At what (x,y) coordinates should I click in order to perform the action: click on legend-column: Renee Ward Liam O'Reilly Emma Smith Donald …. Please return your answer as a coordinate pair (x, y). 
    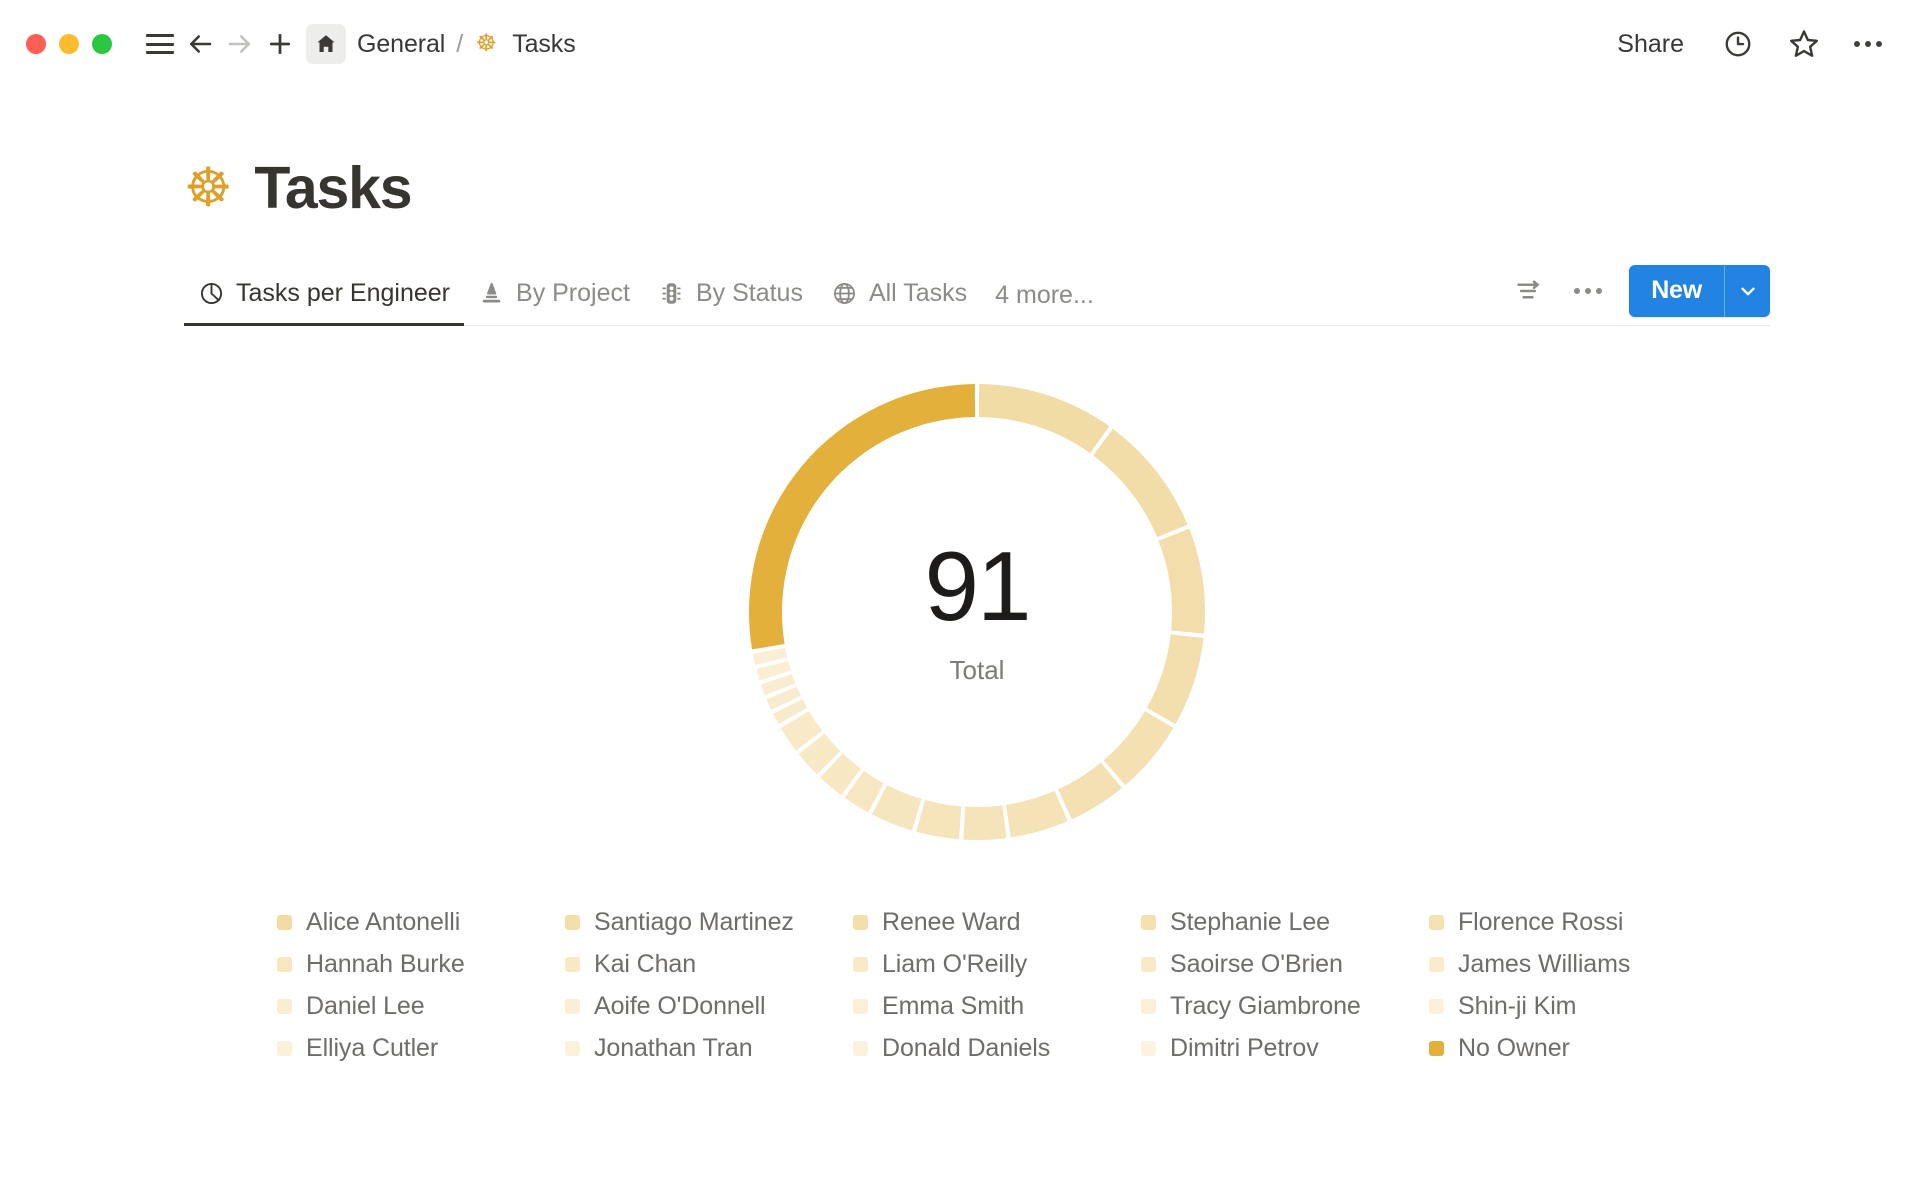
    Looking at the image, I should click on (997, 986).